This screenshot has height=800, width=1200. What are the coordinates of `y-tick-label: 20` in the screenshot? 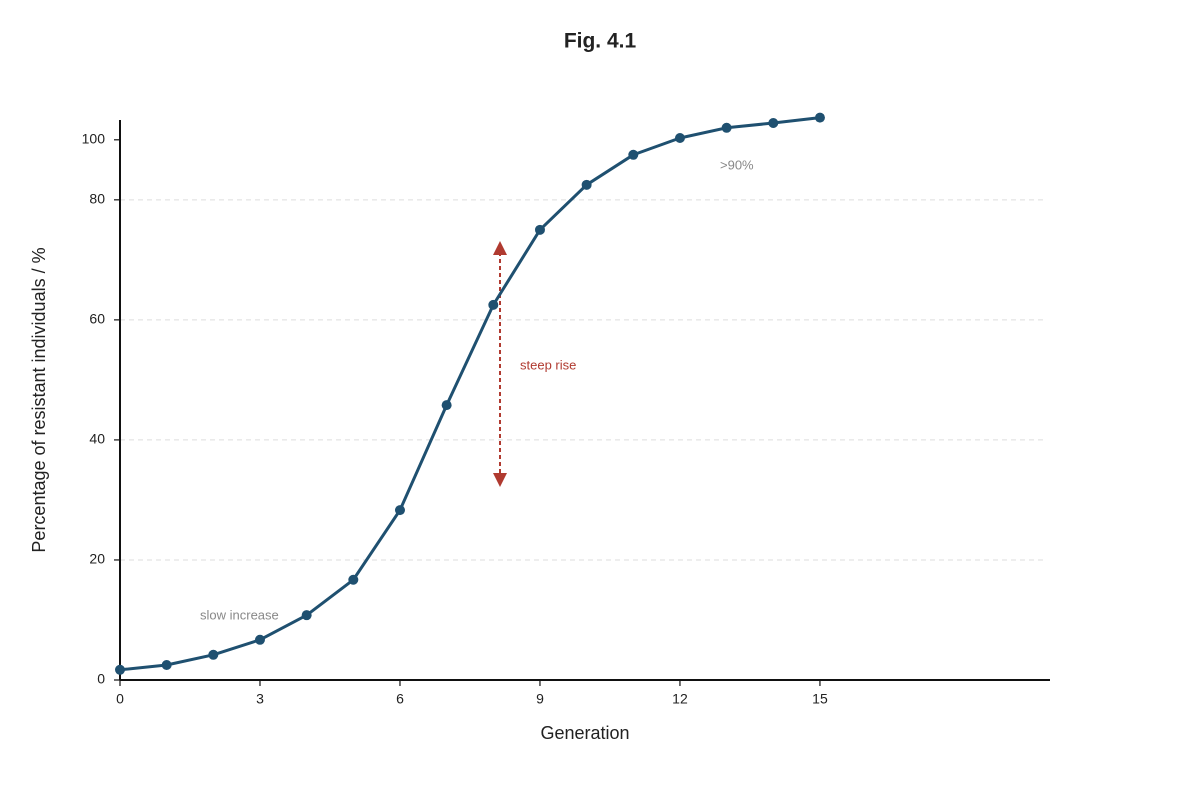 It's located at (97, 559).